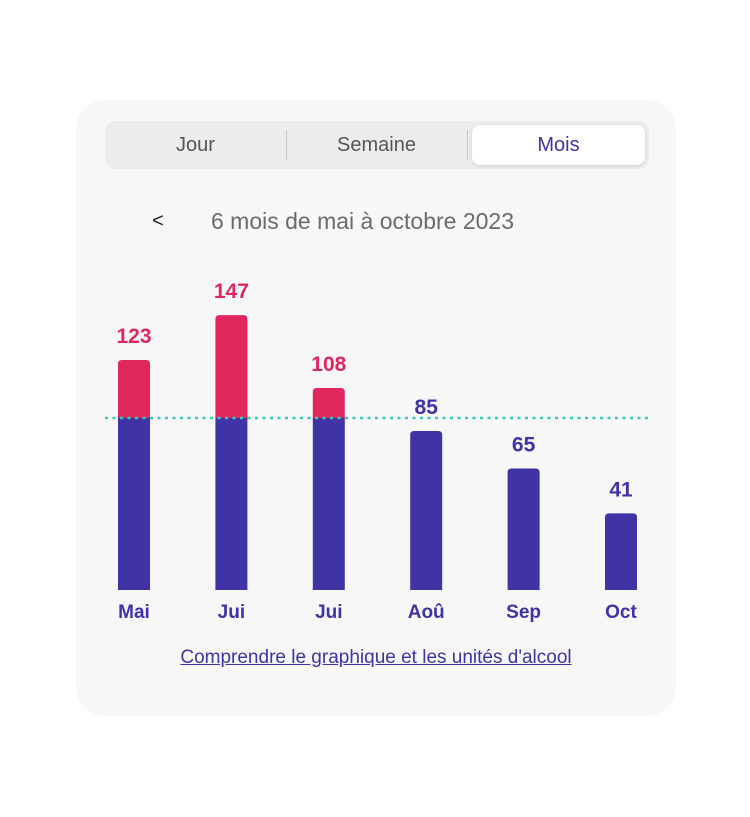 This screenshot has width=750, height=817. Describe the element at coordinates (158, 220) in the screenshot. I see `previous-period-button: <` at that location.